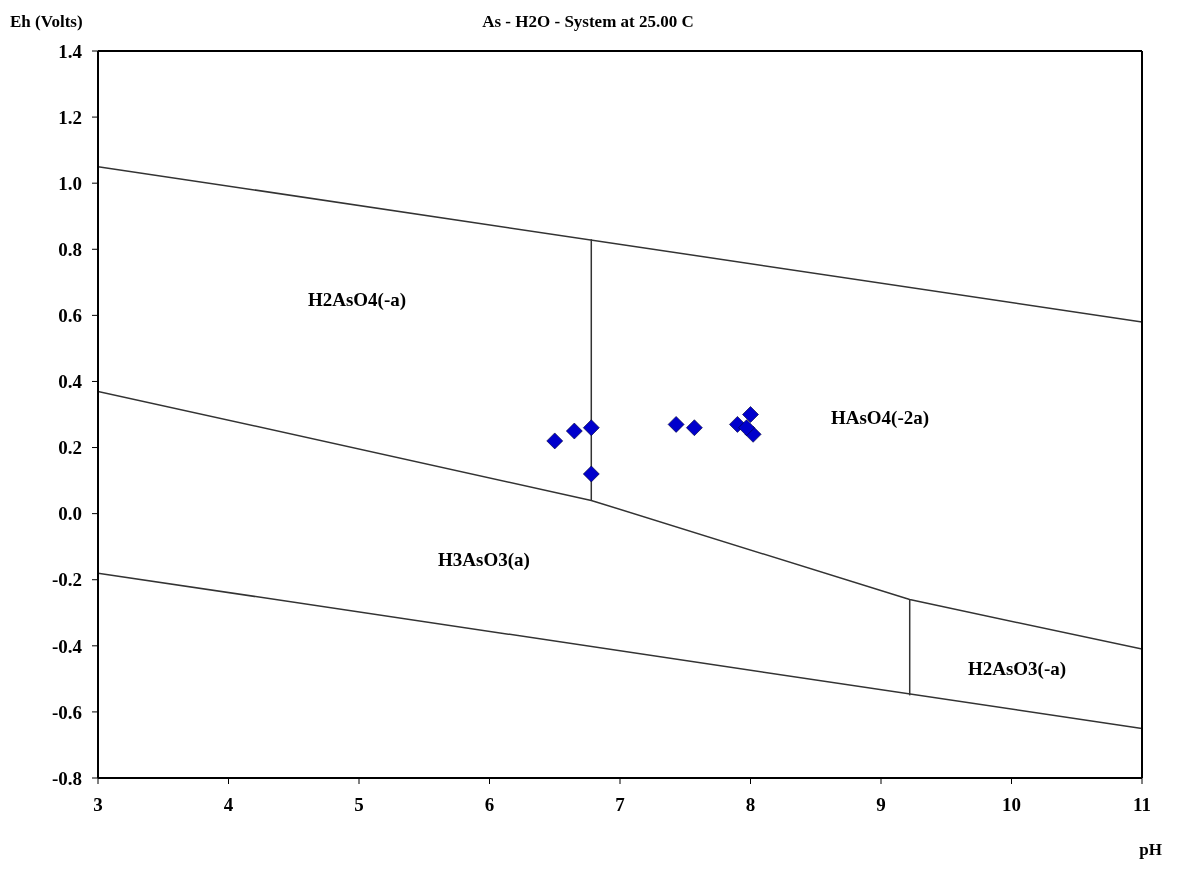 The height and width of the screenshot is (883, 1178). What do you see at coordinates (70, 183) in the screenshot?
I see `y-tick-label: 1.0` at bounding box center [70, 183].